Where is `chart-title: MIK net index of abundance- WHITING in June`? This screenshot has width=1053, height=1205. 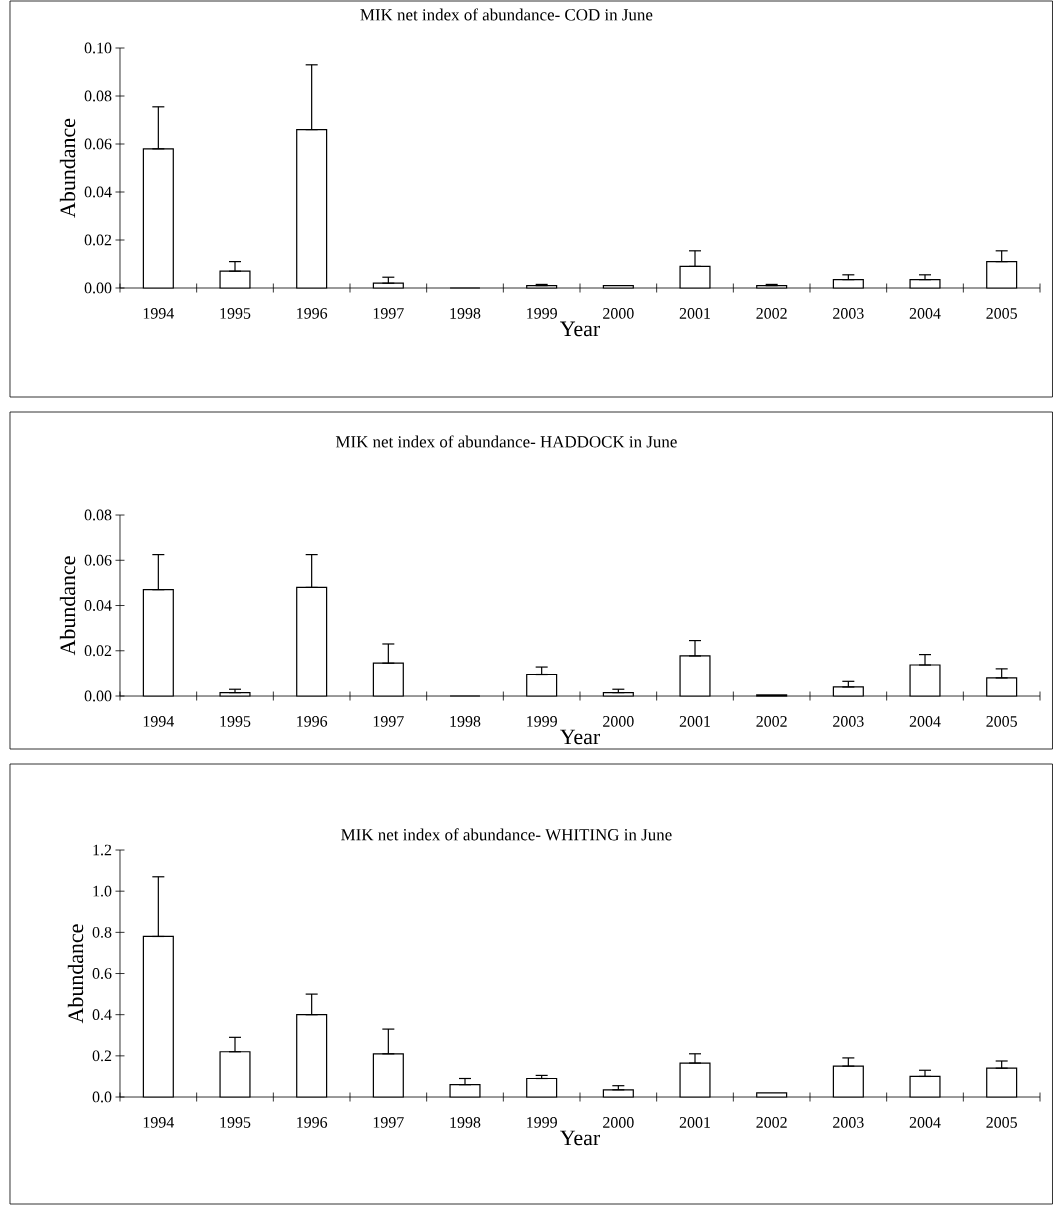
chart-title: MIK net index of abundance- WHITING in June is located at coordinates (506, 834).